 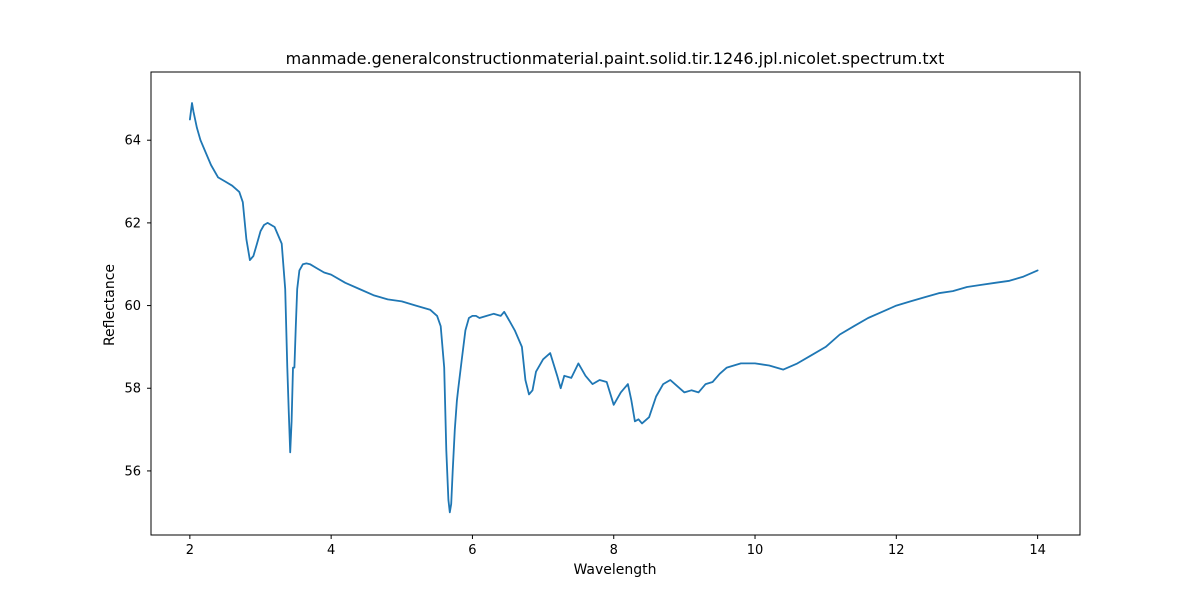 I want to click on x-axis: 2 4 6 8 10 12 14, so click(x=616, y=546).